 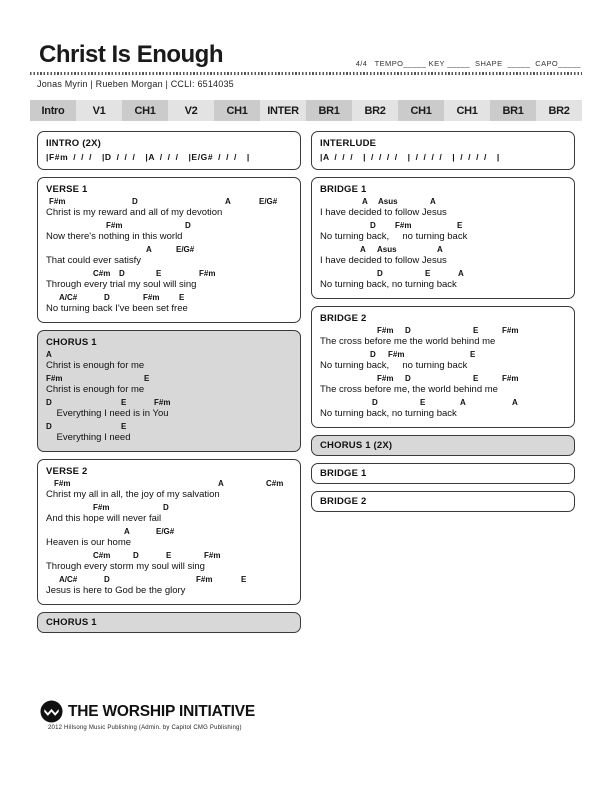 I want to click on song-map-item-v1: V1, so click(x=99, y=110).